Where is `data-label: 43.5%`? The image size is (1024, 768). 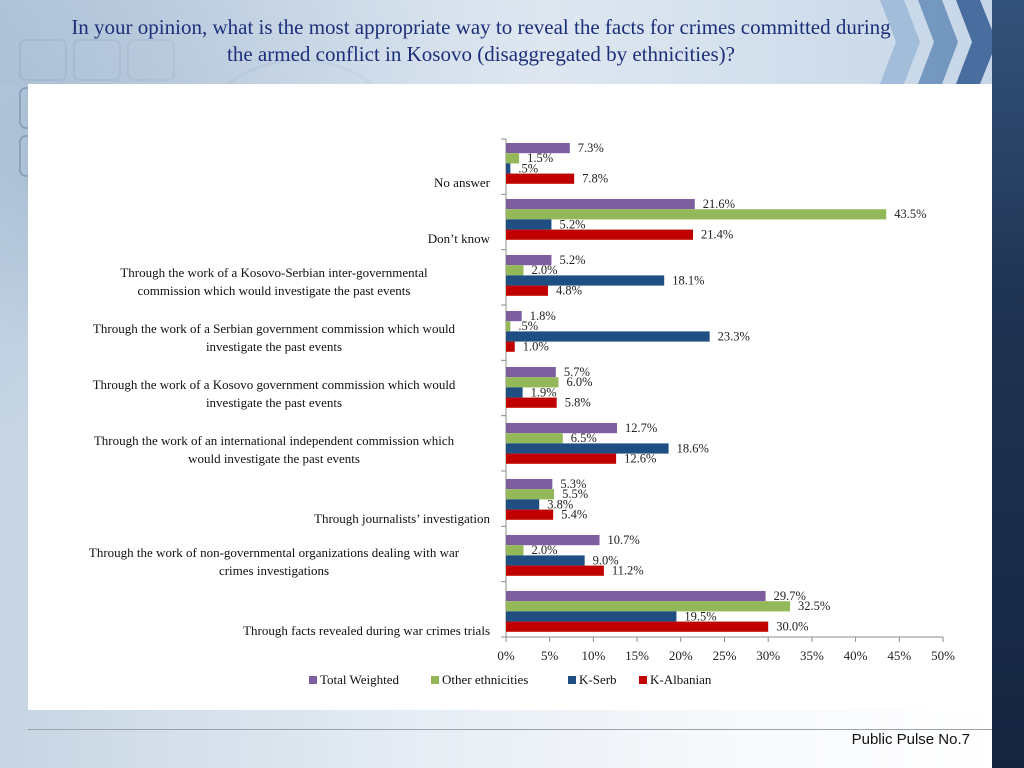
data-label: 43.5% is located at coordinates (910, 214).